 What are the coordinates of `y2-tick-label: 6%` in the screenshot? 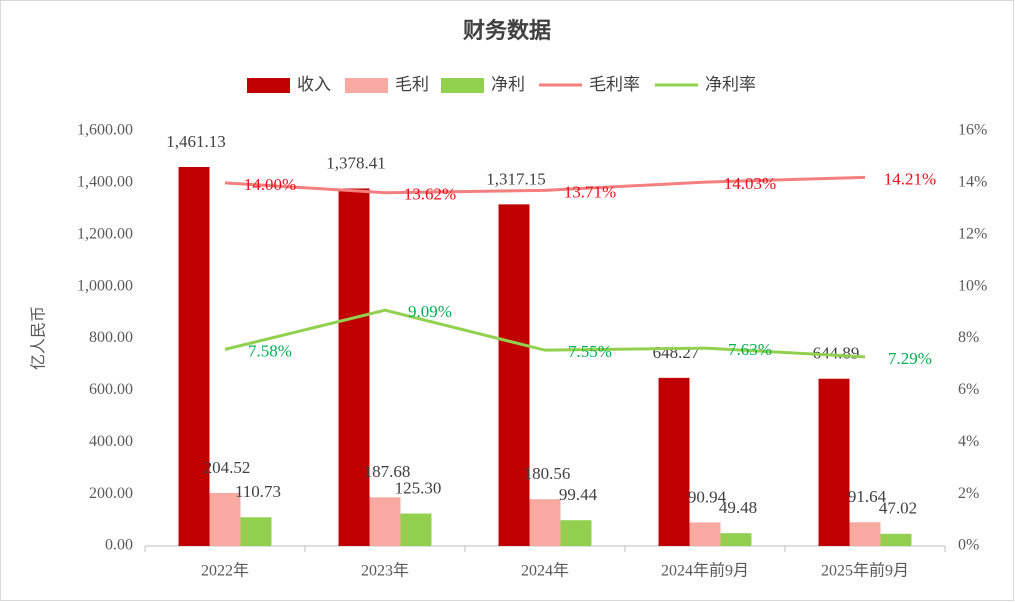 It's located at (968, 389).